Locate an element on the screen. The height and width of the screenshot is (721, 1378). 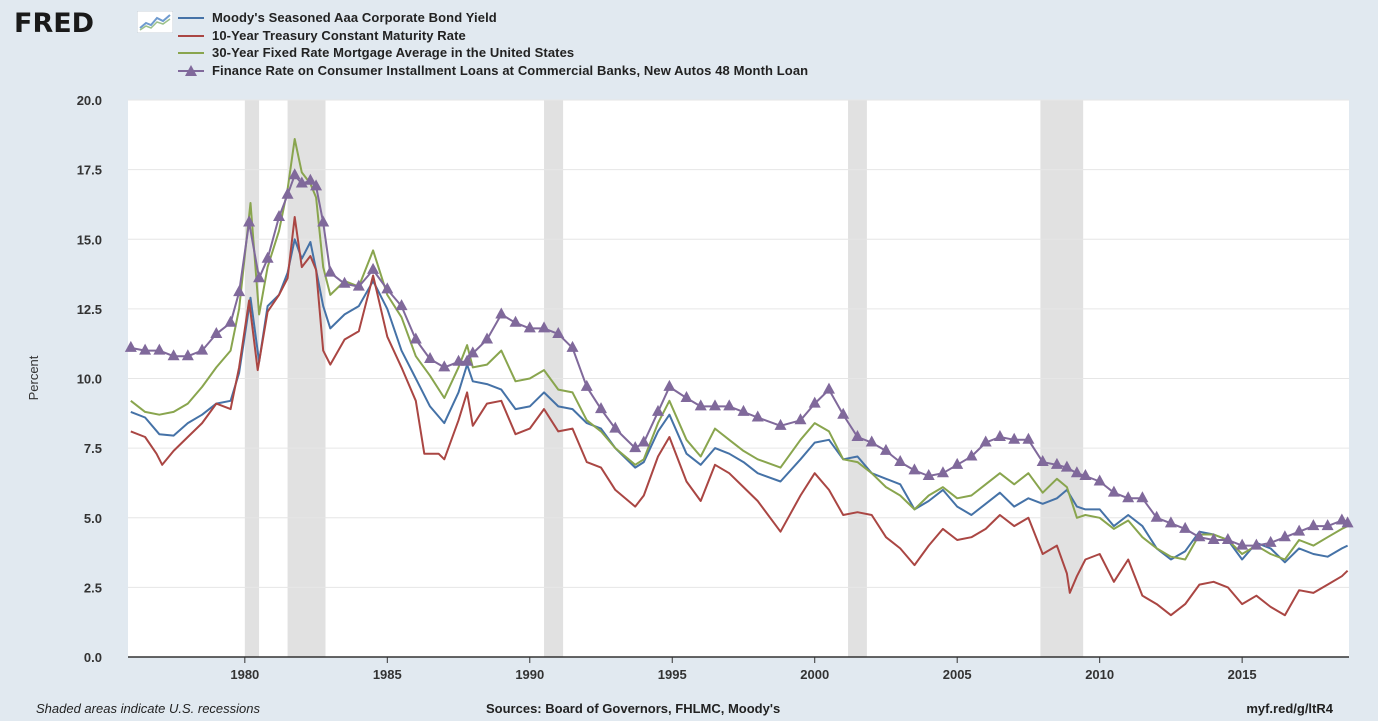
y-tick-label: 12.5 is located at coordinates (89, 309).